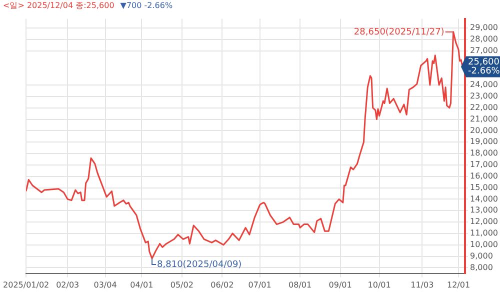 The width and height of the screenshot is (500, 293). I want to click on x-tick-label: 12/01, so click(458, 285).